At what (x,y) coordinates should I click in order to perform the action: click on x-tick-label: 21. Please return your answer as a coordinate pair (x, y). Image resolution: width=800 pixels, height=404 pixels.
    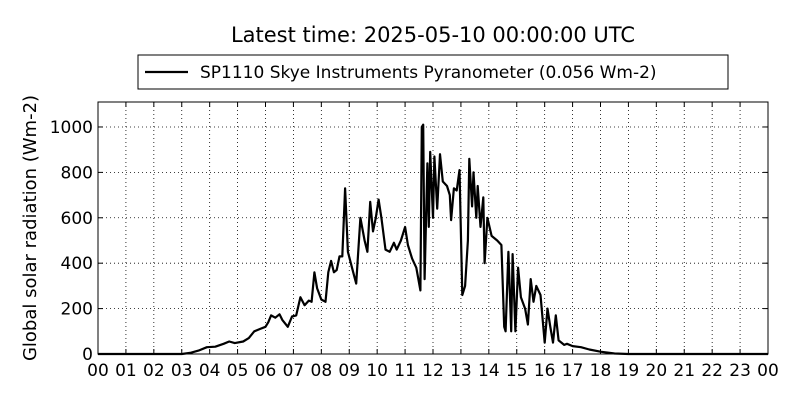
    Looking at the image, I should click on (684, 371).